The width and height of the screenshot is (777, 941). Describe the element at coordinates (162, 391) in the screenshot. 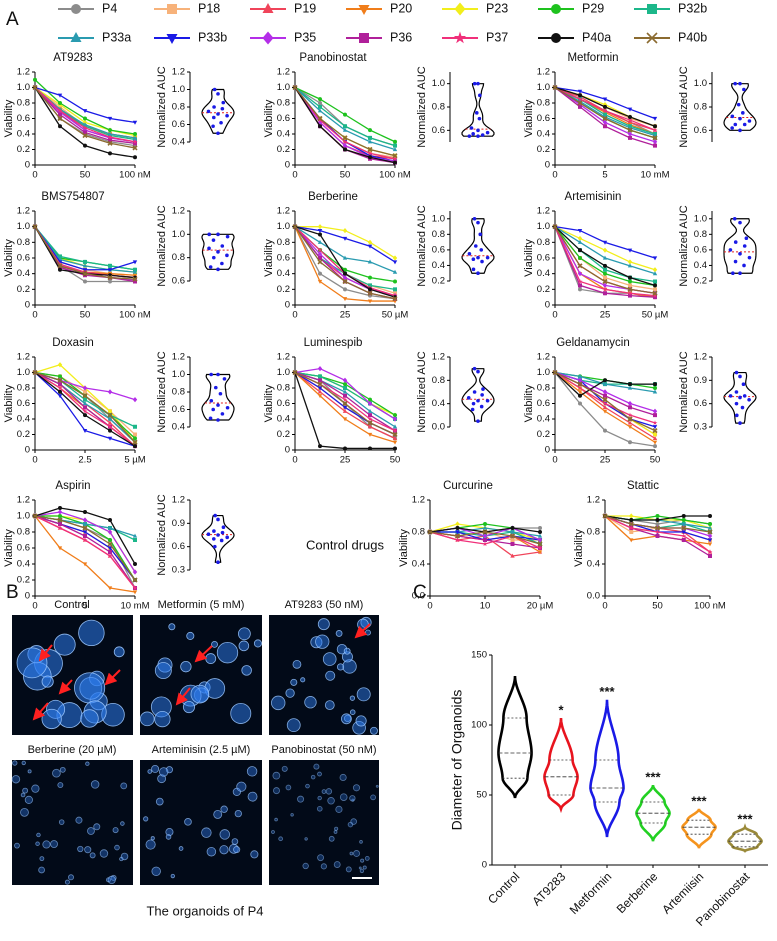

I see `y-axis-label: Normalized AUC` at that location.